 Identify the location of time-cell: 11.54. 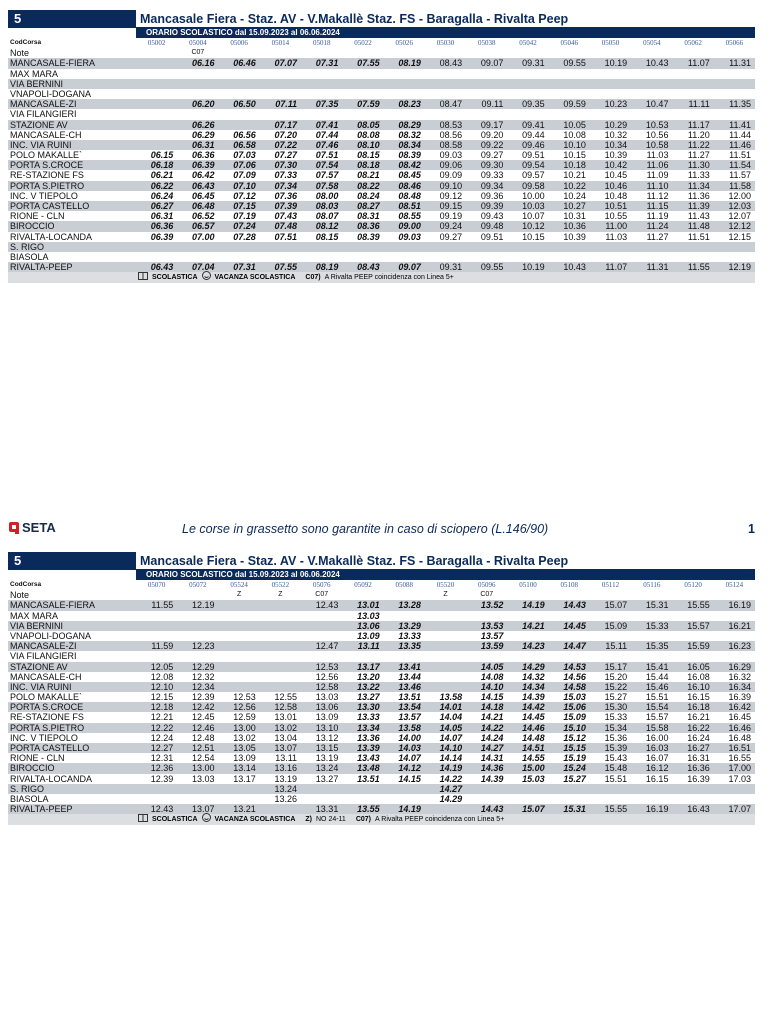
(740, 165).